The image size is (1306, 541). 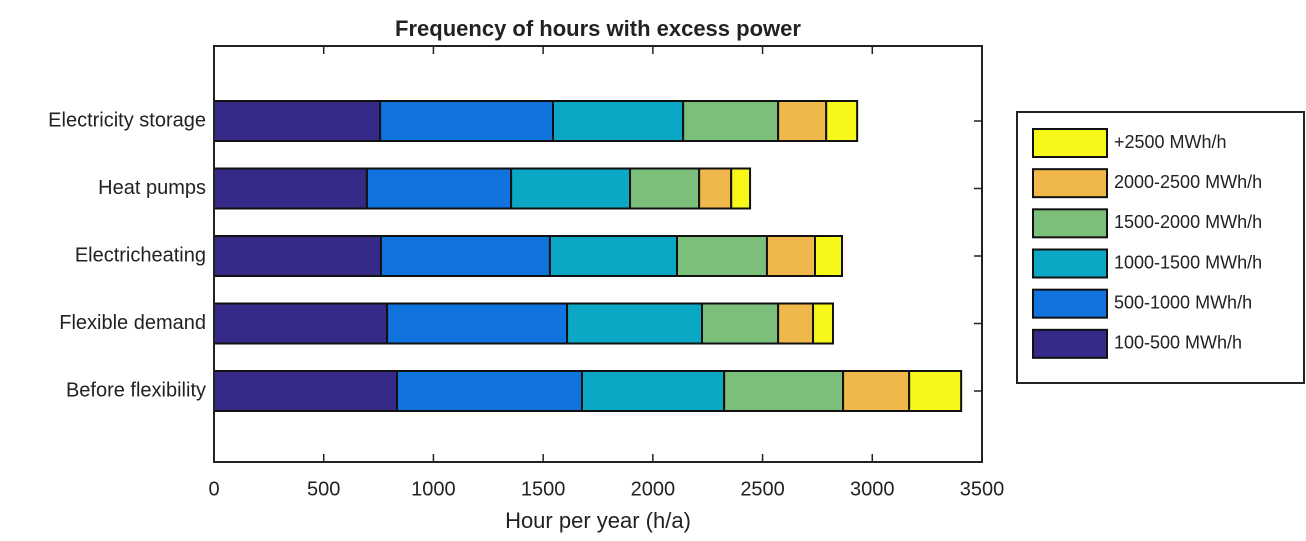 What do you see at coordinates (598, 28) in the screenshot?
I see `chart-title: Frequency of hours with excess power` at bounding box center [598, 28].